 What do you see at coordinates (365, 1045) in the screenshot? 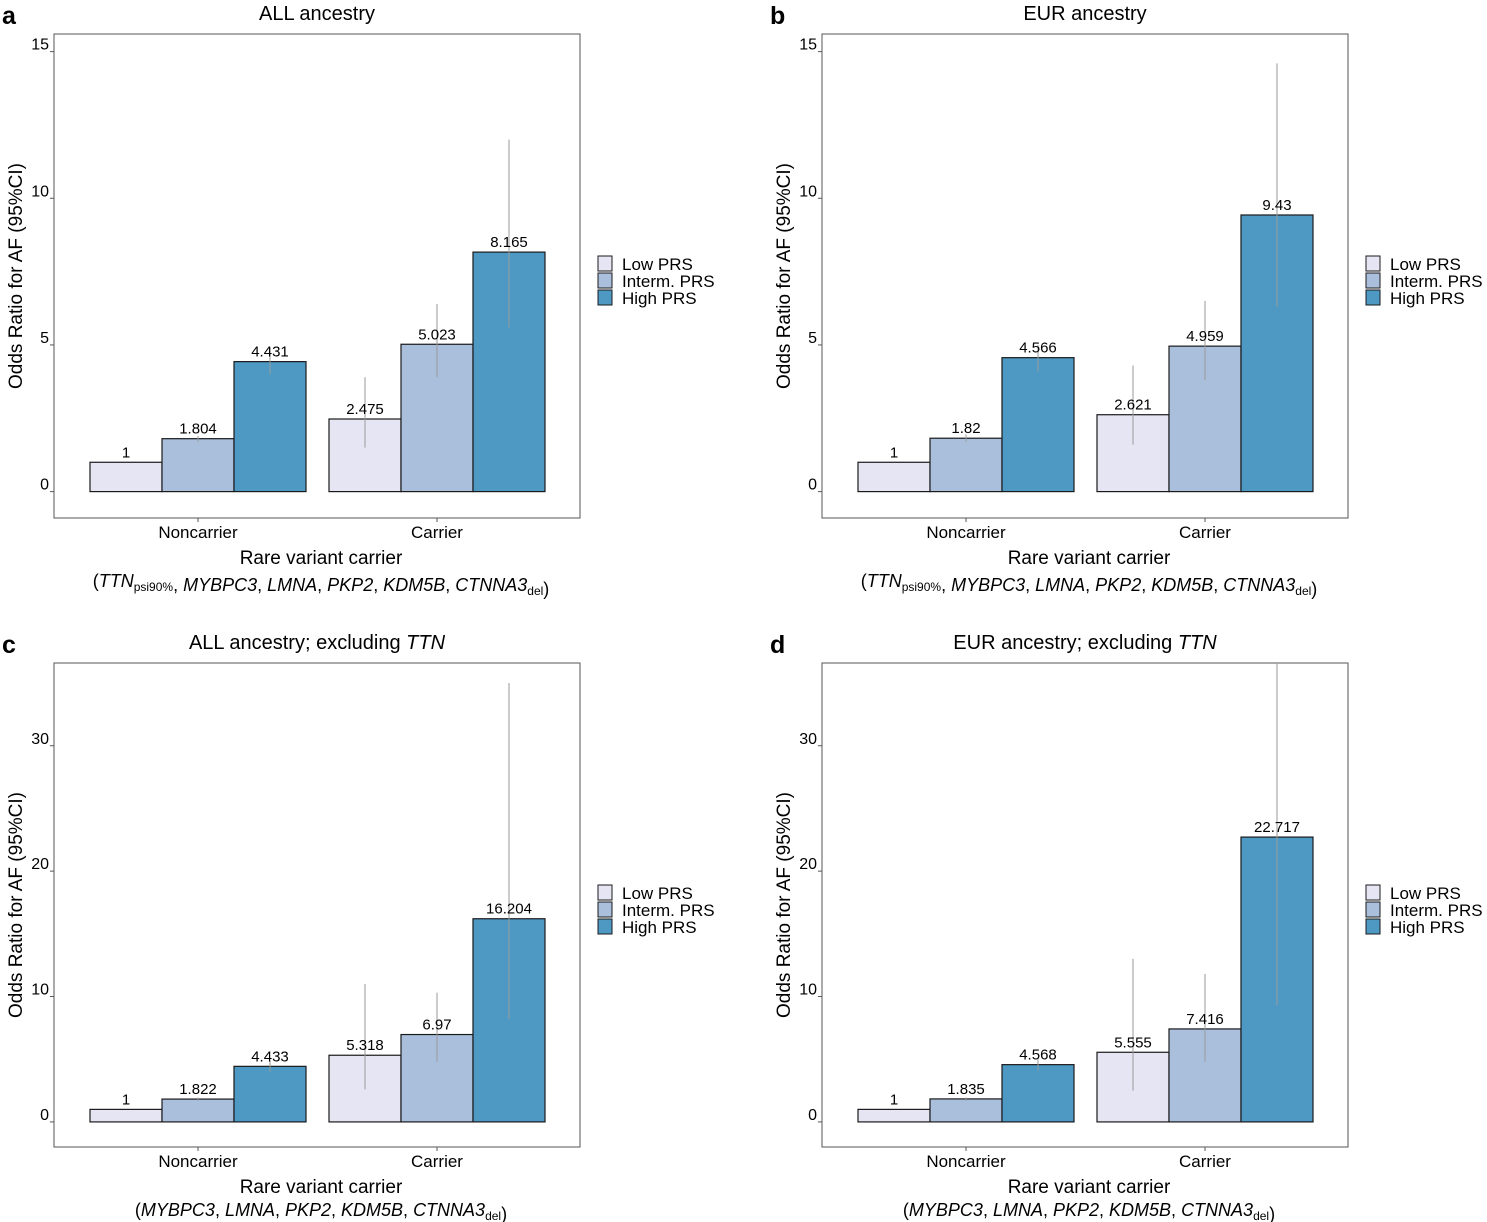
I see `bar-value-label: 5.318` at bounding box center [365, 1045].